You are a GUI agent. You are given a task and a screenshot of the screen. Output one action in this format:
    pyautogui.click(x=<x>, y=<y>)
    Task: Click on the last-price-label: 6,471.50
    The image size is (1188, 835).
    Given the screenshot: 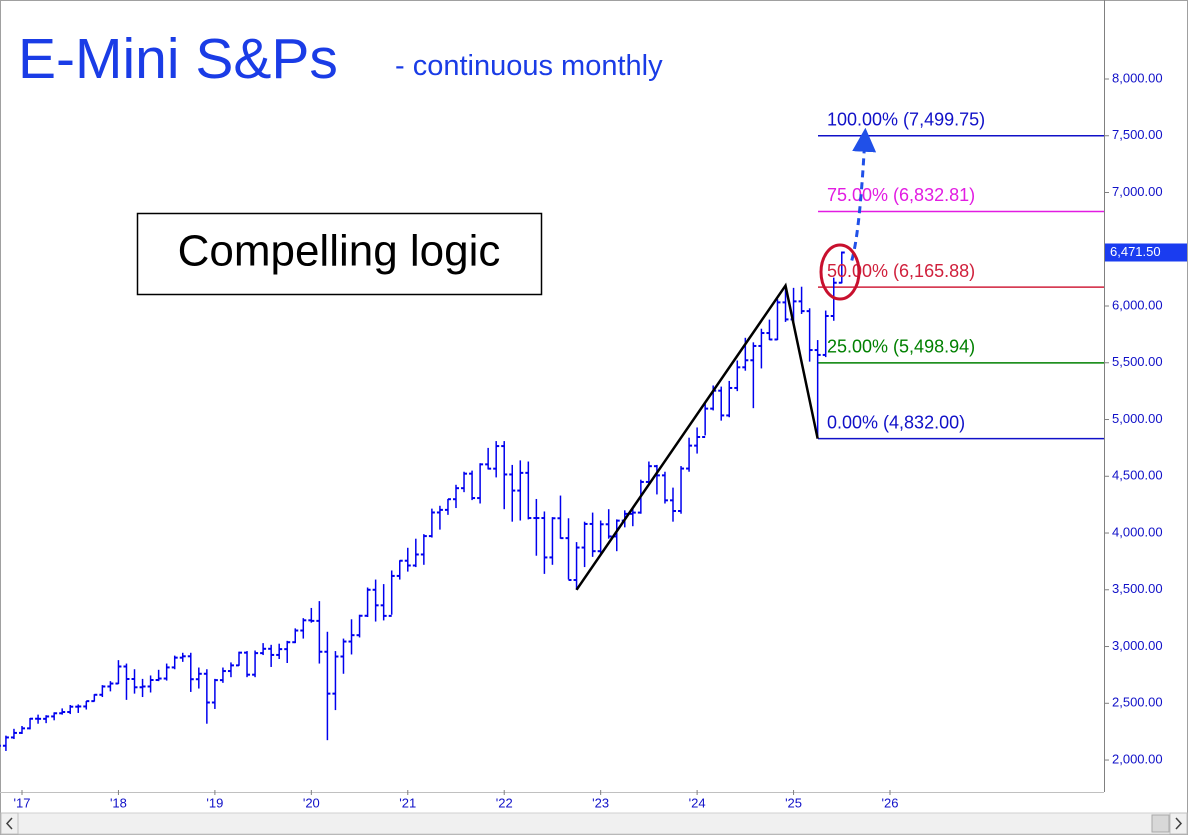 What is the action you would take?
    pyautogui.click(x=1135, y=251)
    